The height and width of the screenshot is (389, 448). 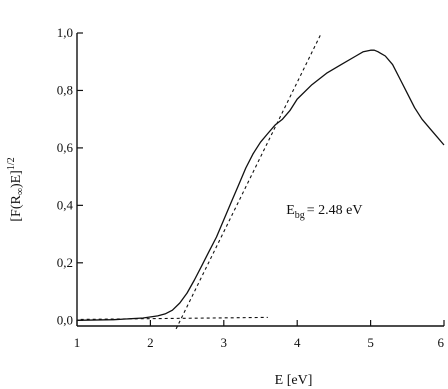 I want to click on x-tick-label: 2, so click(x=150, y=342).